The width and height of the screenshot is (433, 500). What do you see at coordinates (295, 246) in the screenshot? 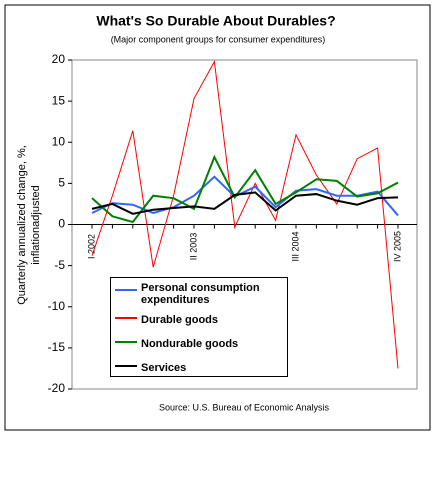
I see `x-tick-label: III 2004` at bounding box center [295, 246].